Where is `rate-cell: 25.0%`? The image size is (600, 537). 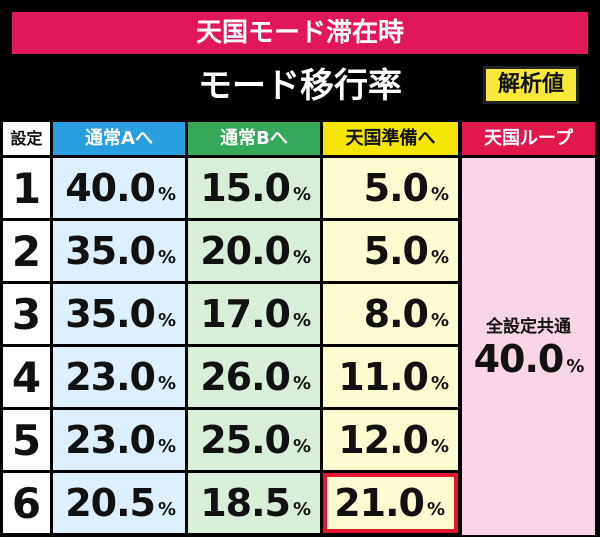
rate-cell: 25.0% is located at coordinates (254, 440).